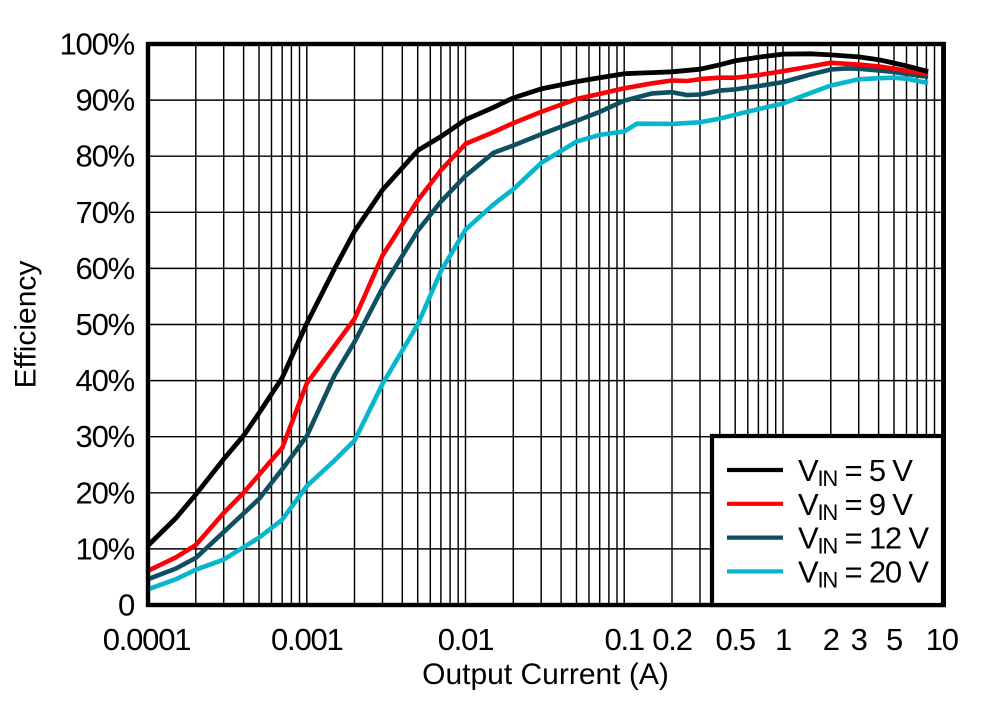 This screenshot has width=982, height=701. What do you see at coordinates (855, 506) in the screenshot?
I see `svg-text: VIN = 9 V` at bounding box center [855, 506].